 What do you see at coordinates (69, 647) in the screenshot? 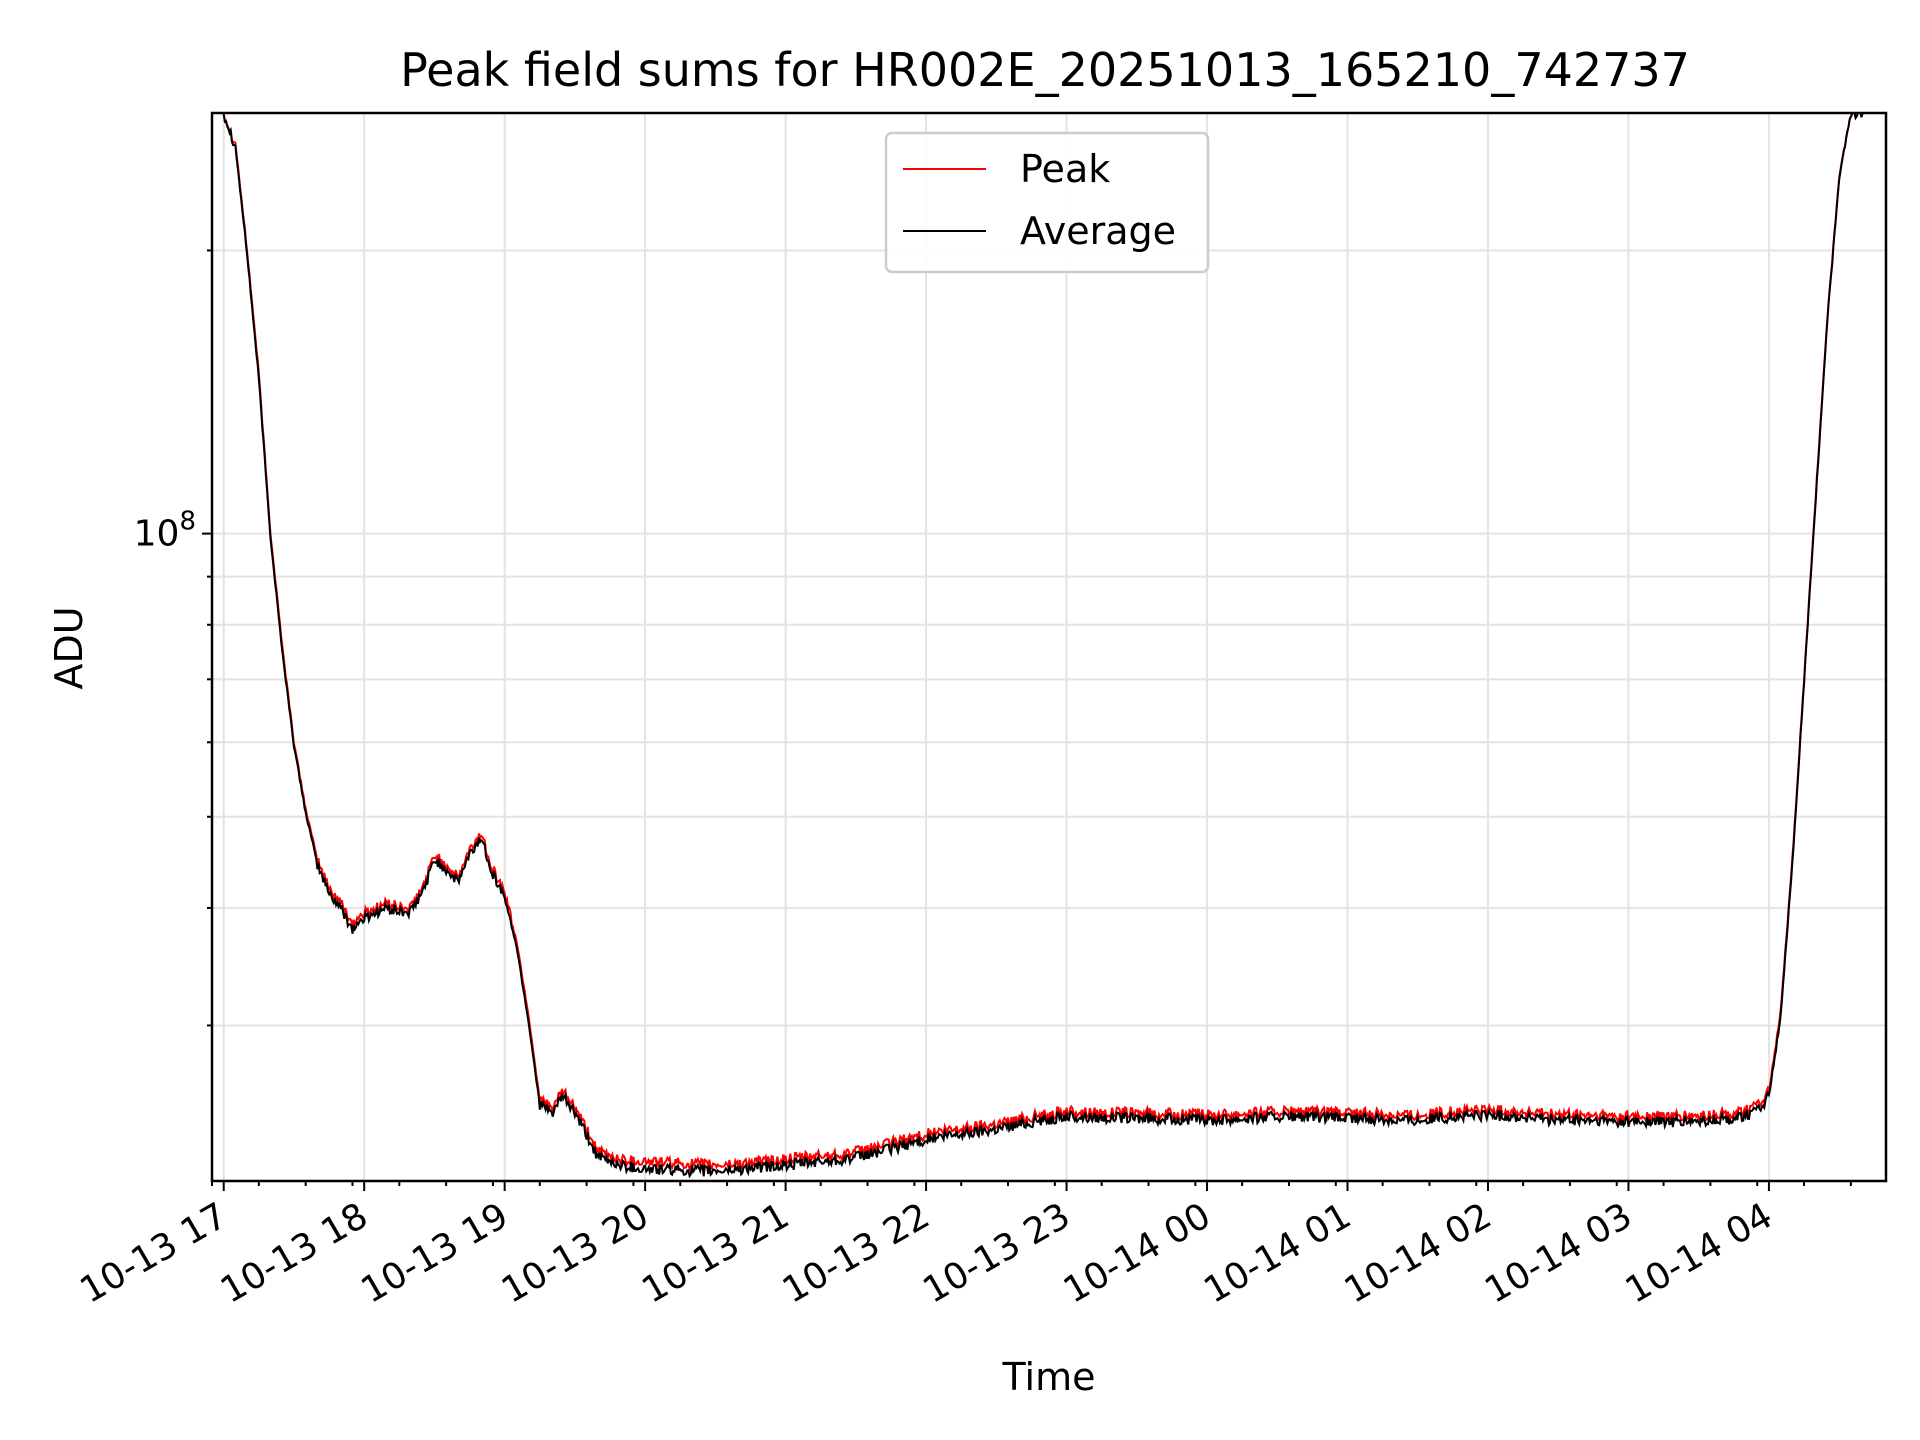
I see `y-axis-label: ADU` at bounding box center [69, 647].